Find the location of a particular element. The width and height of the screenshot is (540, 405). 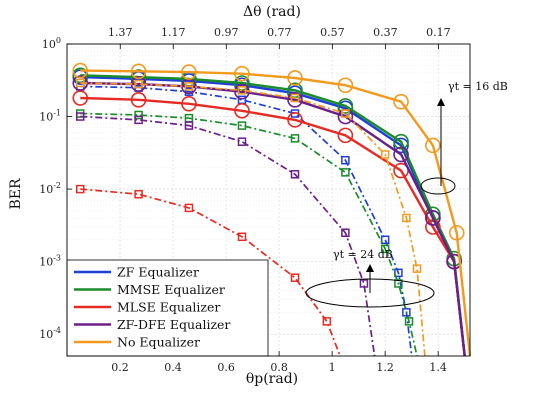

legend-label: ZF Equalizer is located at coordinates (158, 272).